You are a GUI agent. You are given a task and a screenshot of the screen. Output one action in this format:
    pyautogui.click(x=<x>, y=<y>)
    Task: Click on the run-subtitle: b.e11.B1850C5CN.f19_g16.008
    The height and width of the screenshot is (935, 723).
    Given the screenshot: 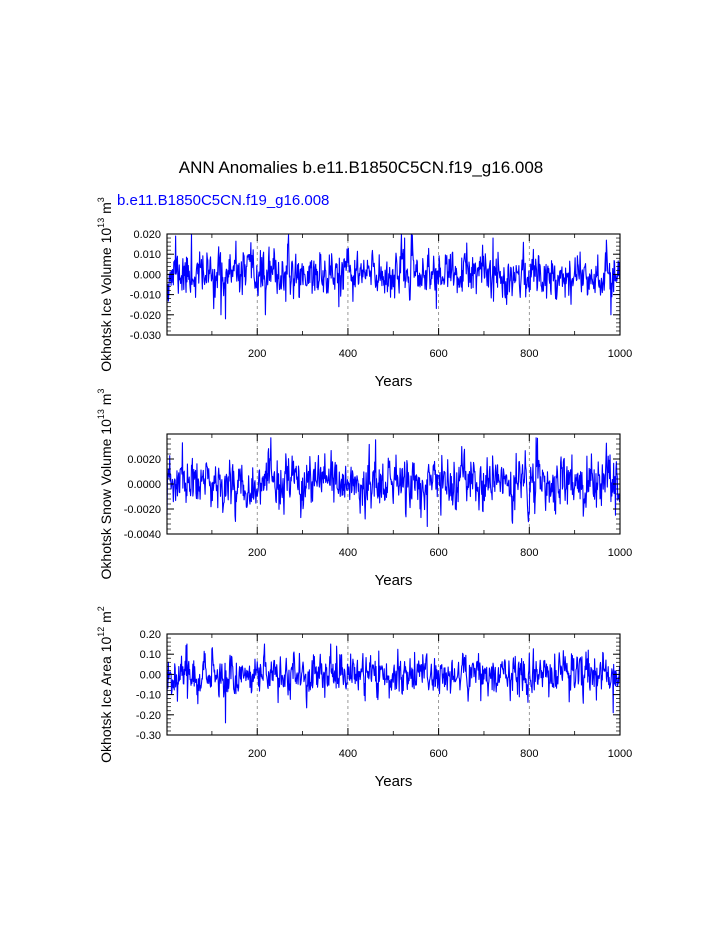 What is the action you would take?
    pyautogui.click(x=223, y=200)
    